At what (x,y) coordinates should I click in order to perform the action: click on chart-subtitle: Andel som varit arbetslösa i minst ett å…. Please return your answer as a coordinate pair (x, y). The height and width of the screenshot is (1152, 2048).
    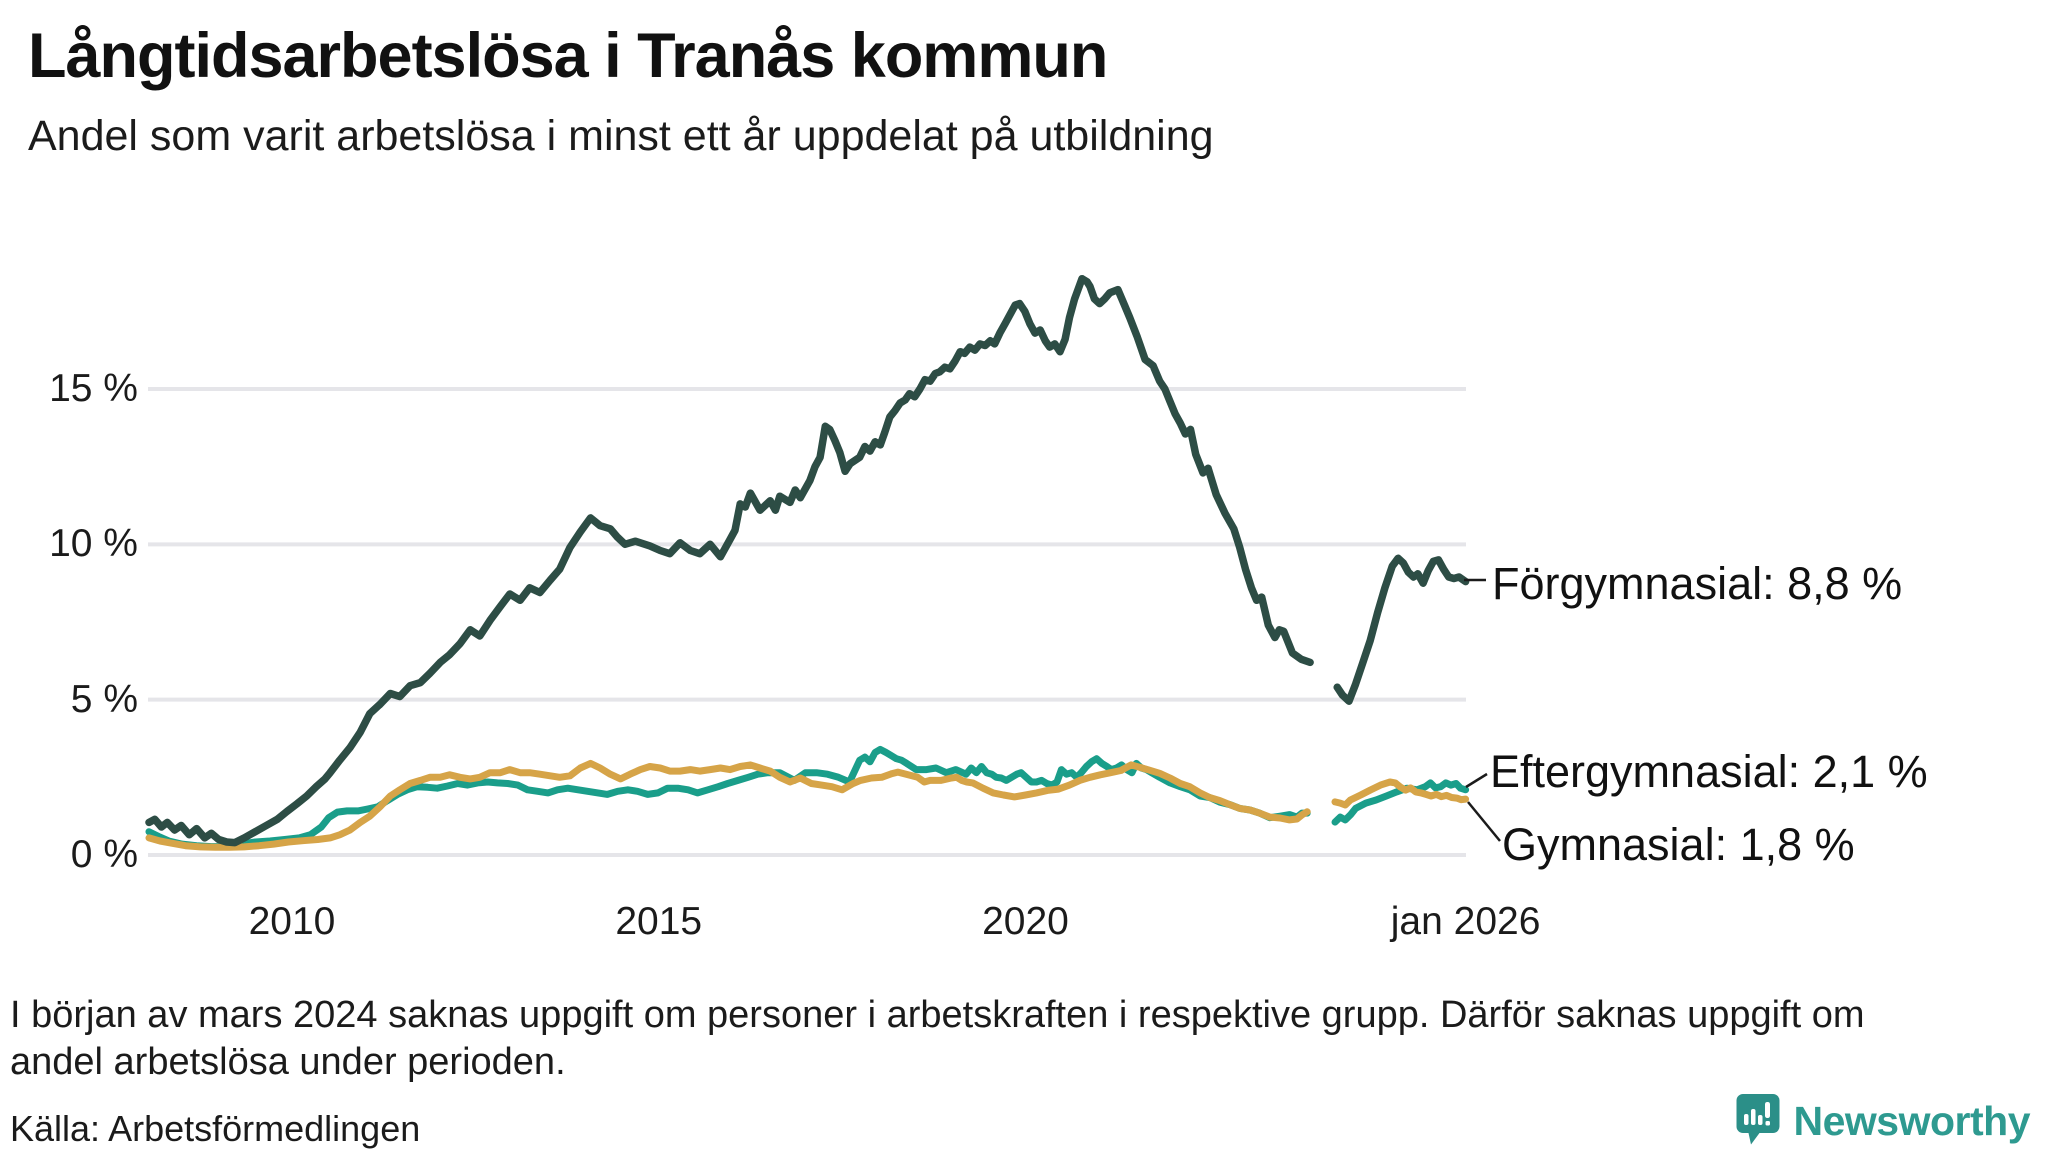
    Looking at the image, I should click on (621, 136).